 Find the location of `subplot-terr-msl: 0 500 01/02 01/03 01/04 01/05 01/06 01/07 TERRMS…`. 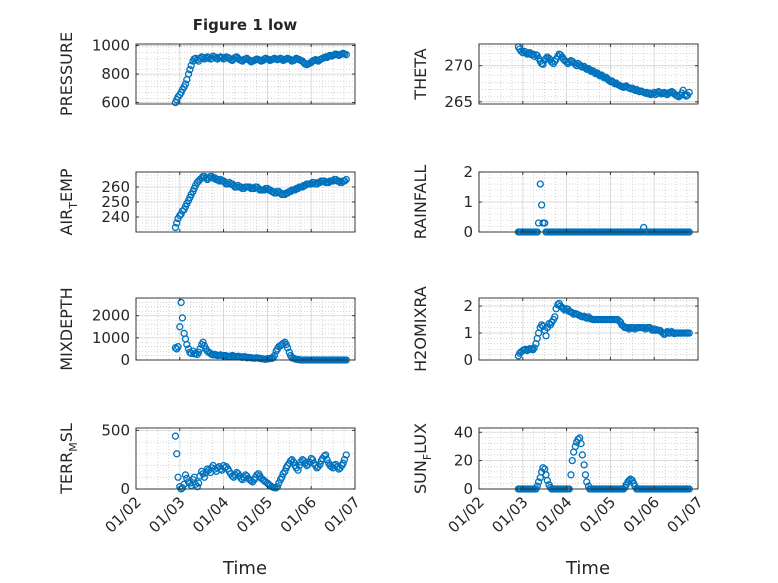

subplot-terr-msl: 0 500 01/02 01/03 01/04 01/05 01/06 01/07 TERRMS… is located at coordinates (210, 478).